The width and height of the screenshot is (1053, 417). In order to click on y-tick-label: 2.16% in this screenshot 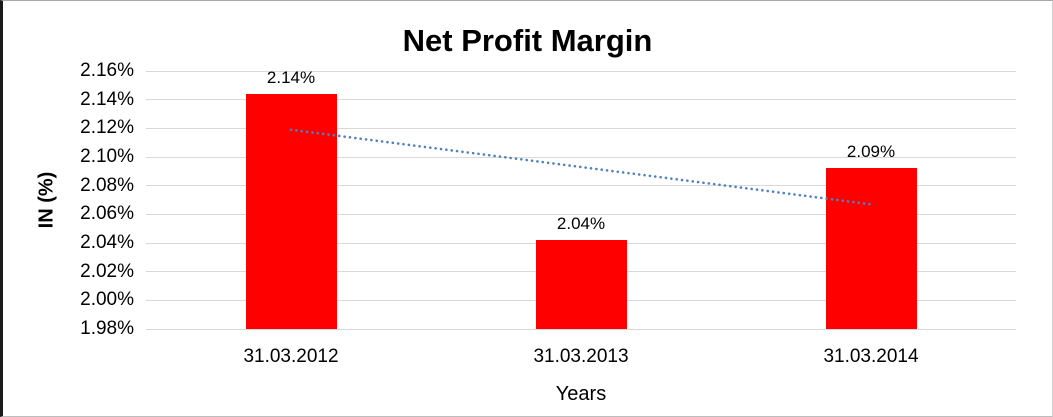, I will do `click(107, 70)`.